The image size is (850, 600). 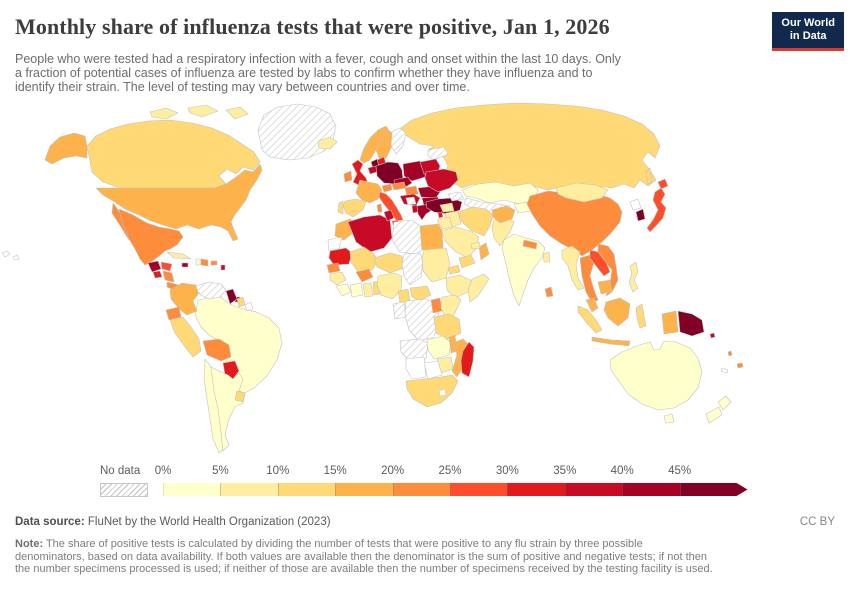 I want to click on country-tanzania, so click(x=447, y=326).